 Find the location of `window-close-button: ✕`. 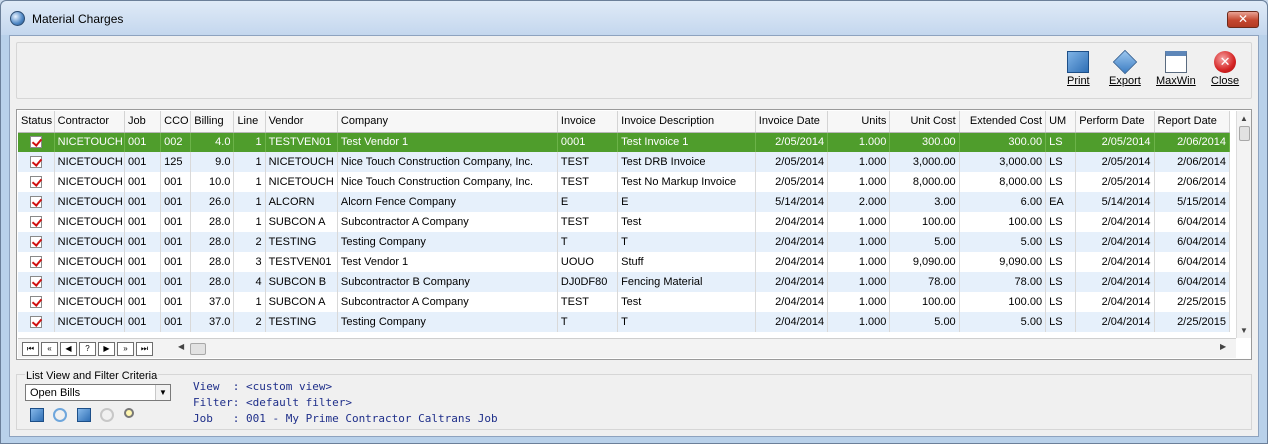

window-close-button: ✕ is located at coordinates (1243, 19).